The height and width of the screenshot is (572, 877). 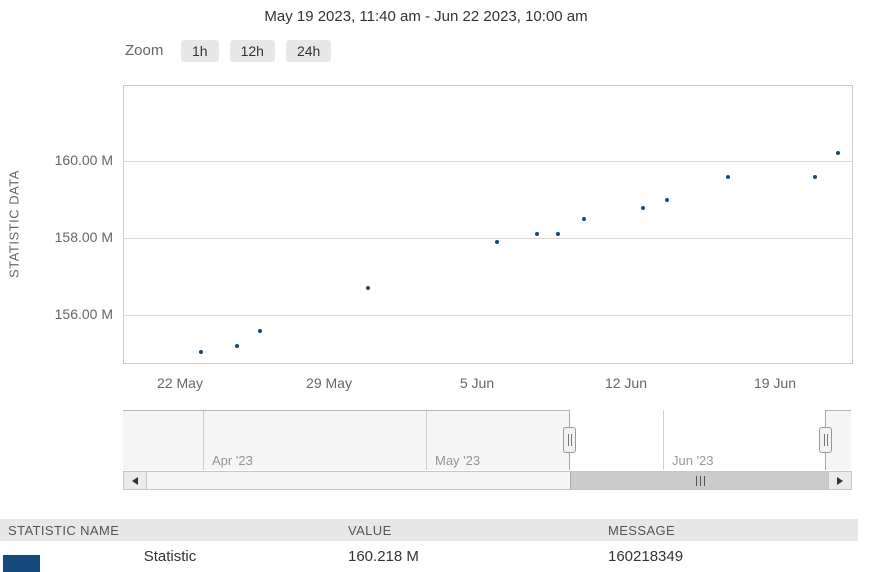 What do you see at coordinates (477, 383) in the screenshot?
I see `x-axis-label: 5 Jun` at bounding box center [477, 383].